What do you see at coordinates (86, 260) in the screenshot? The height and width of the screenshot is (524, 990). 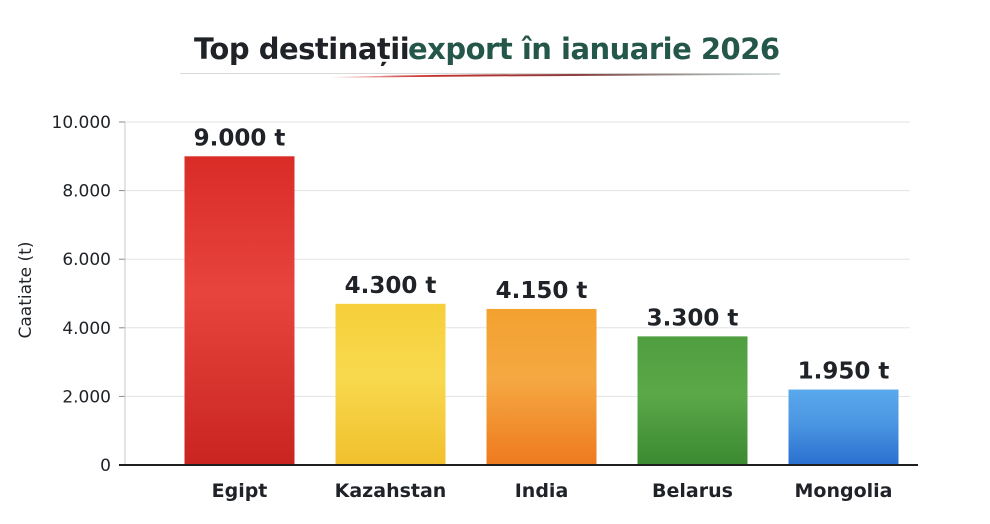 I see `y-tick-label: 6.000` at bounding box center [86, 260].